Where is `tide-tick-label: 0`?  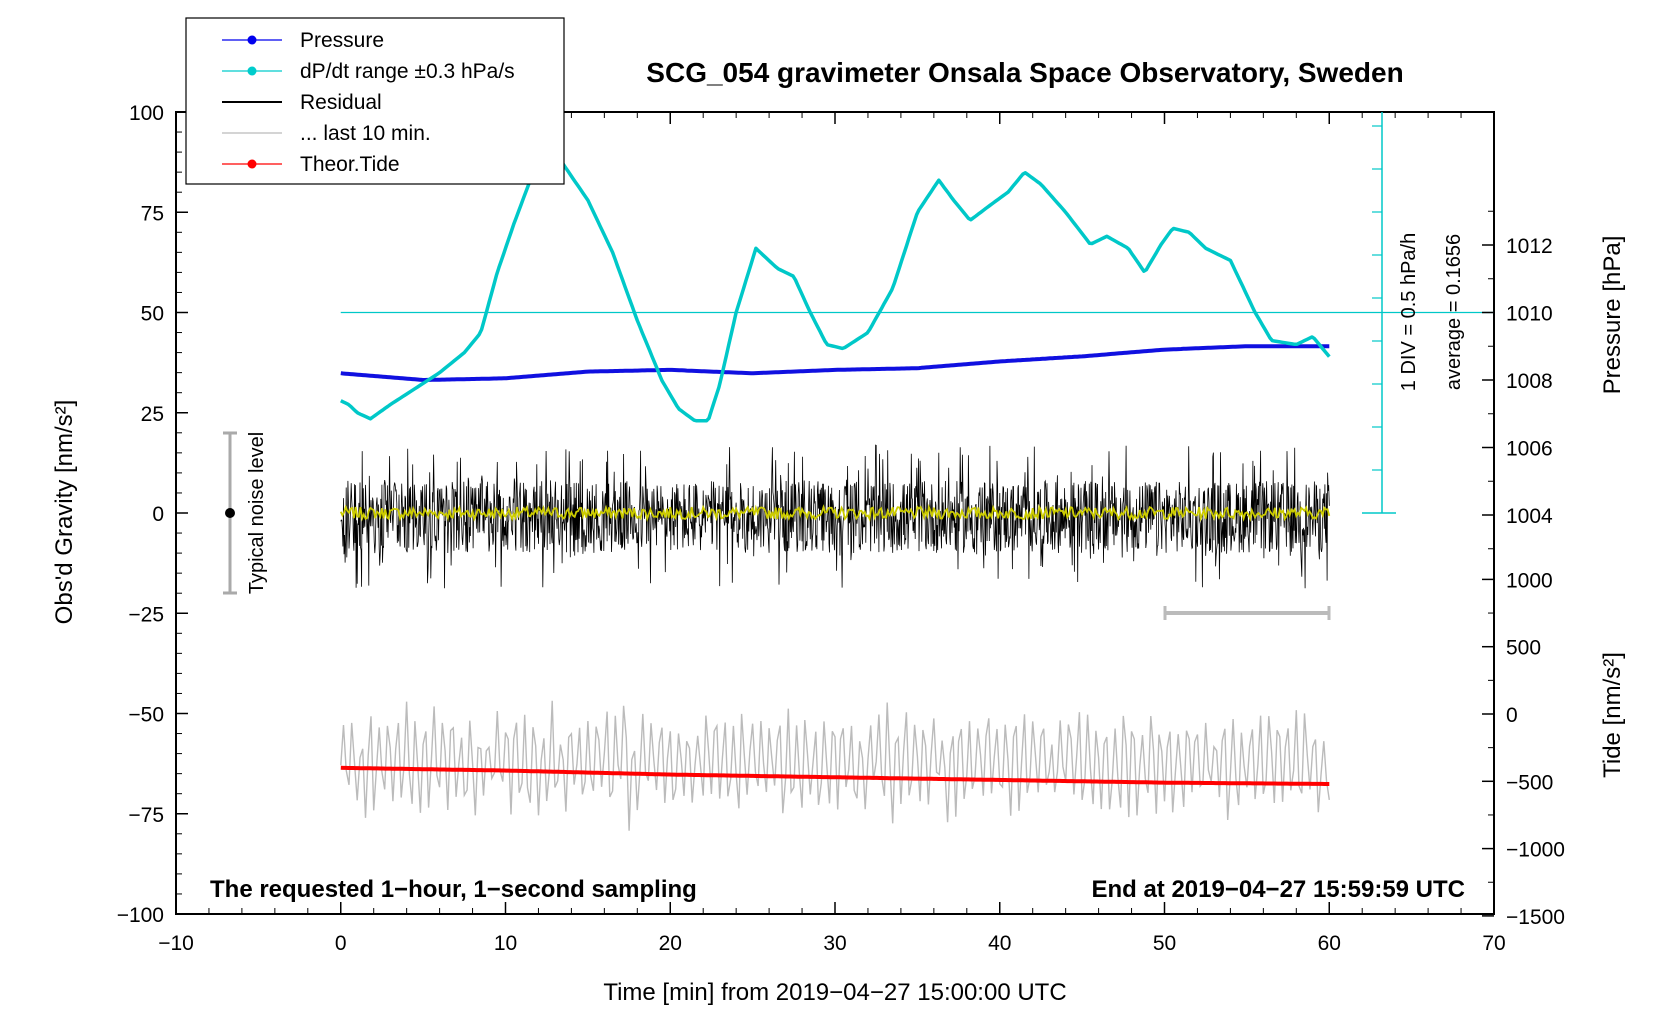
tide-tick-label: 0 is located at coordinates (1512, 715).